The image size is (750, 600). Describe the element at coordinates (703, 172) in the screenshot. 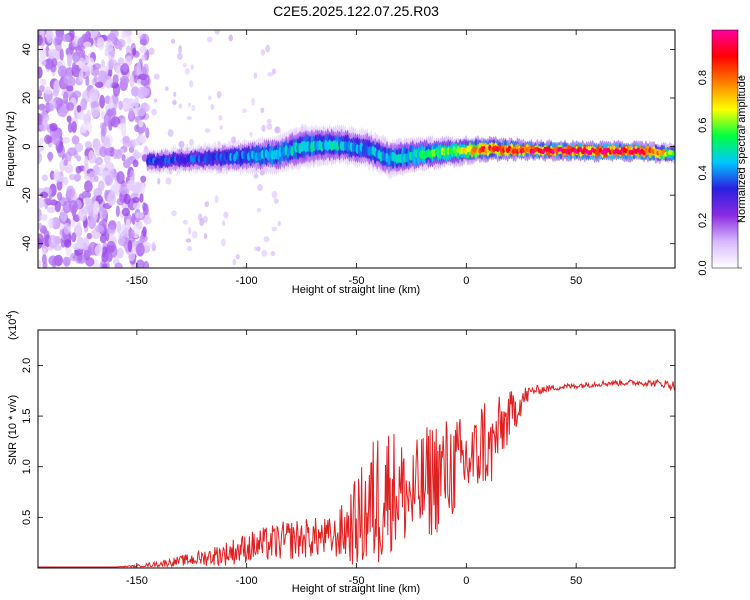

I see `colorbar-tick-label: 0.4` at that location.